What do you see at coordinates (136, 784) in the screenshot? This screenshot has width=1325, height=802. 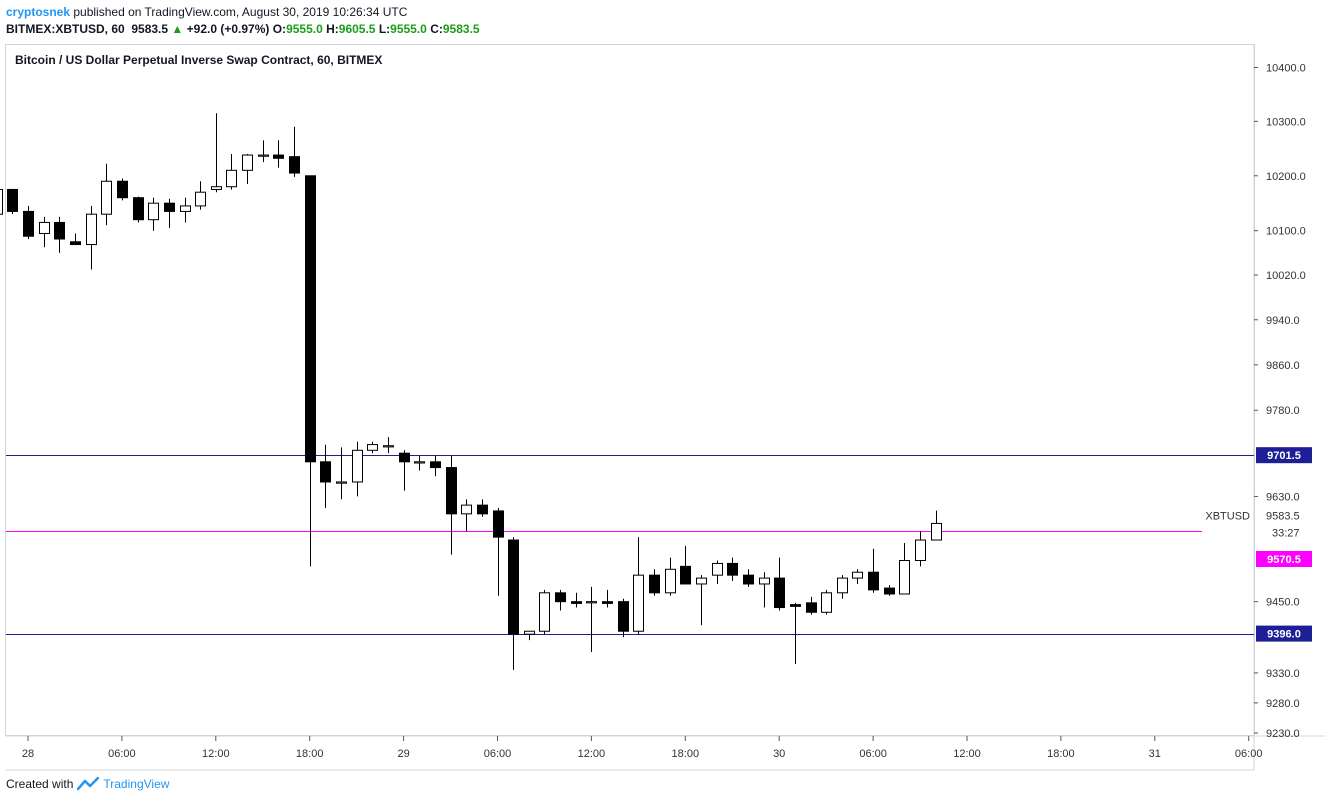 I see `tradingview-brand-link: TradingView` at bounding box center [136, 784].